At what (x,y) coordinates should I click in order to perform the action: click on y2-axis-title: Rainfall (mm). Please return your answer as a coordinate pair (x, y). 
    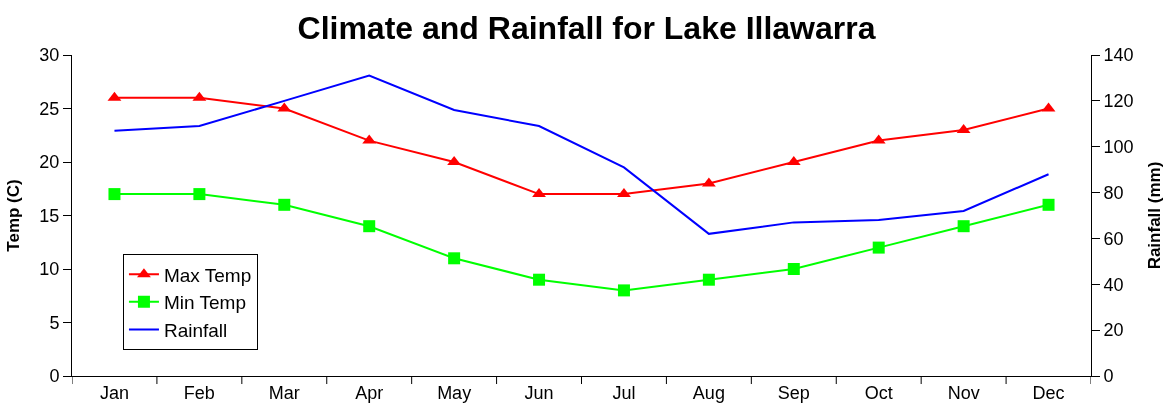
    Looking at the image, I should click on (1155, 215).